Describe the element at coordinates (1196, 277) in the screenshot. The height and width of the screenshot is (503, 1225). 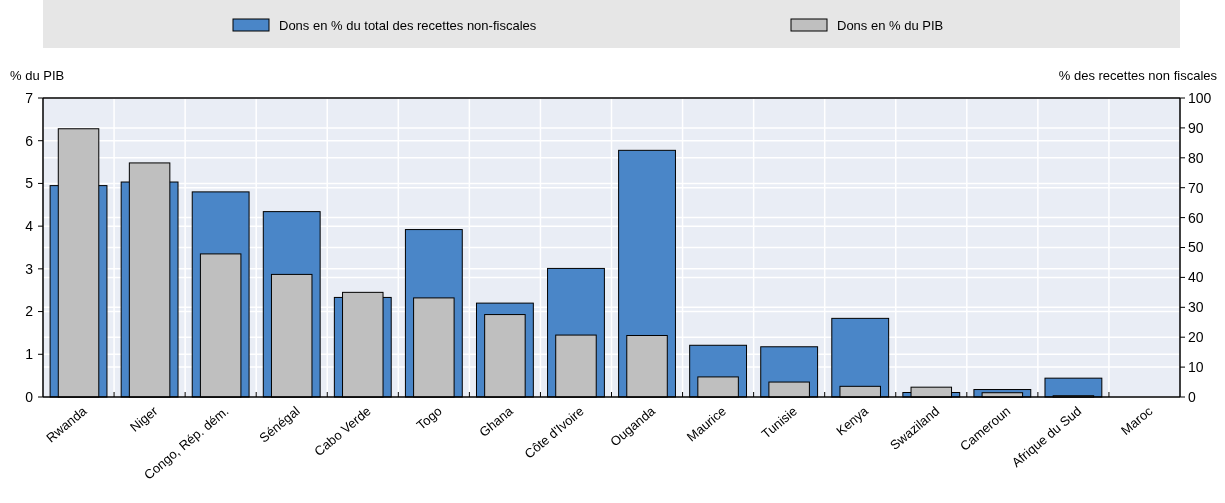
I see `y2-tick-label: 40` at that location.